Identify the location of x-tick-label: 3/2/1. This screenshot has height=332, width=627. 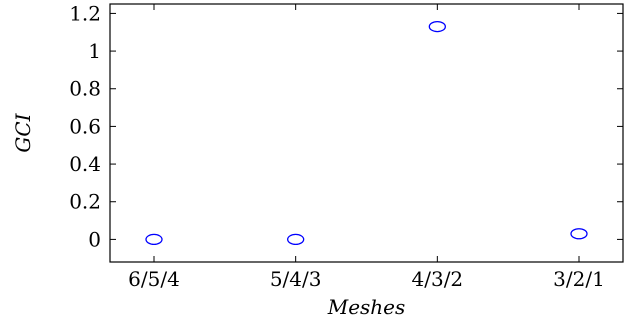
(579, 279).